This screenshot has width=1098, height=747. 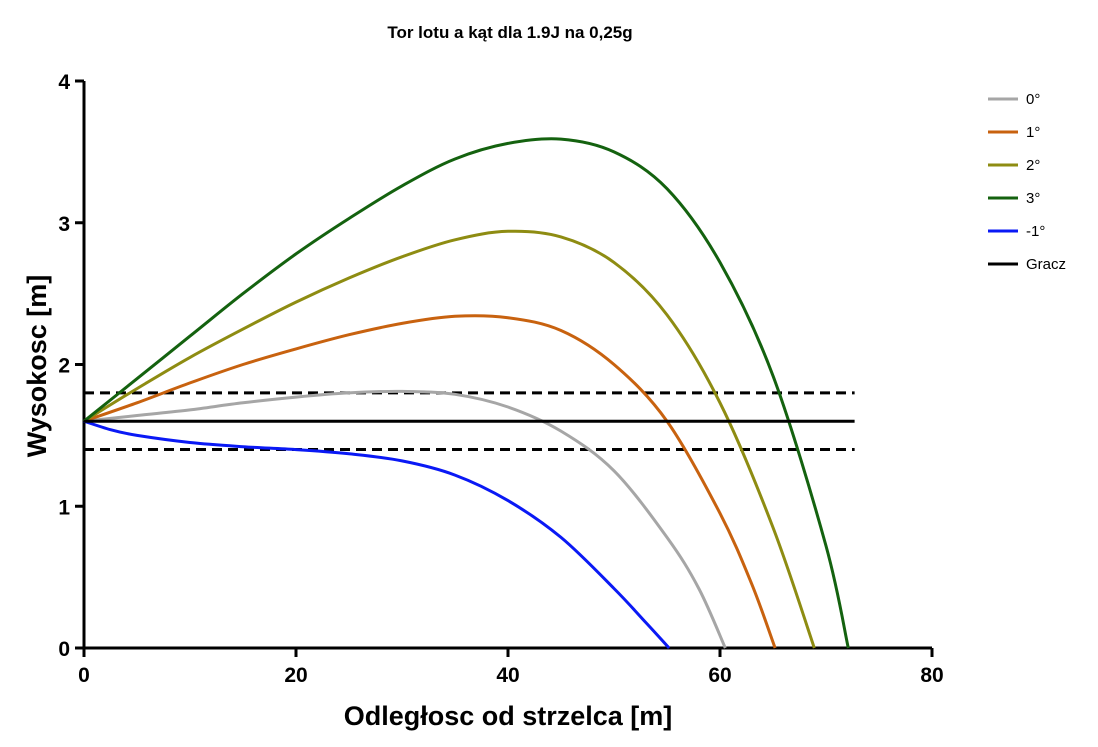 I want to click on x-tick-label: 0, so click(x=84, y=675).